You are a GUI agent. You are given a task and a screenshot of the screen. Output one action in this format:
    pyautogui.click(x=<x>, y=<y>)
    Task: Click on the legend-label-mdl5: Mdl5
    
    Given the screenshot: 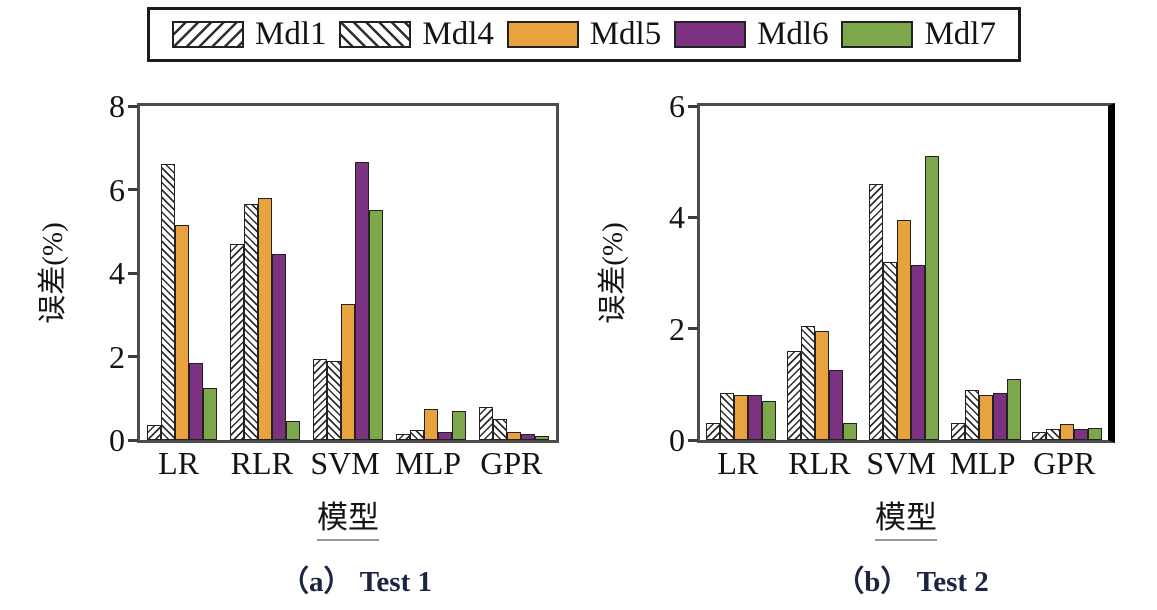 What is the action you would take?
    pyautogui.click(x=625, y=34)
    